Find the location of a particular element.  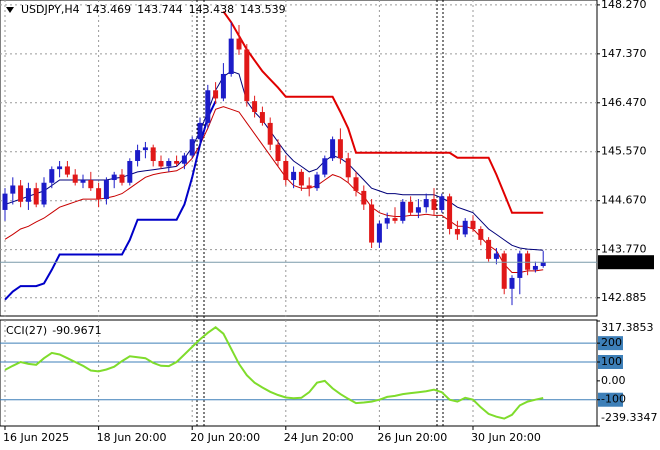

indicator-line is located at coordinates (110, 200).